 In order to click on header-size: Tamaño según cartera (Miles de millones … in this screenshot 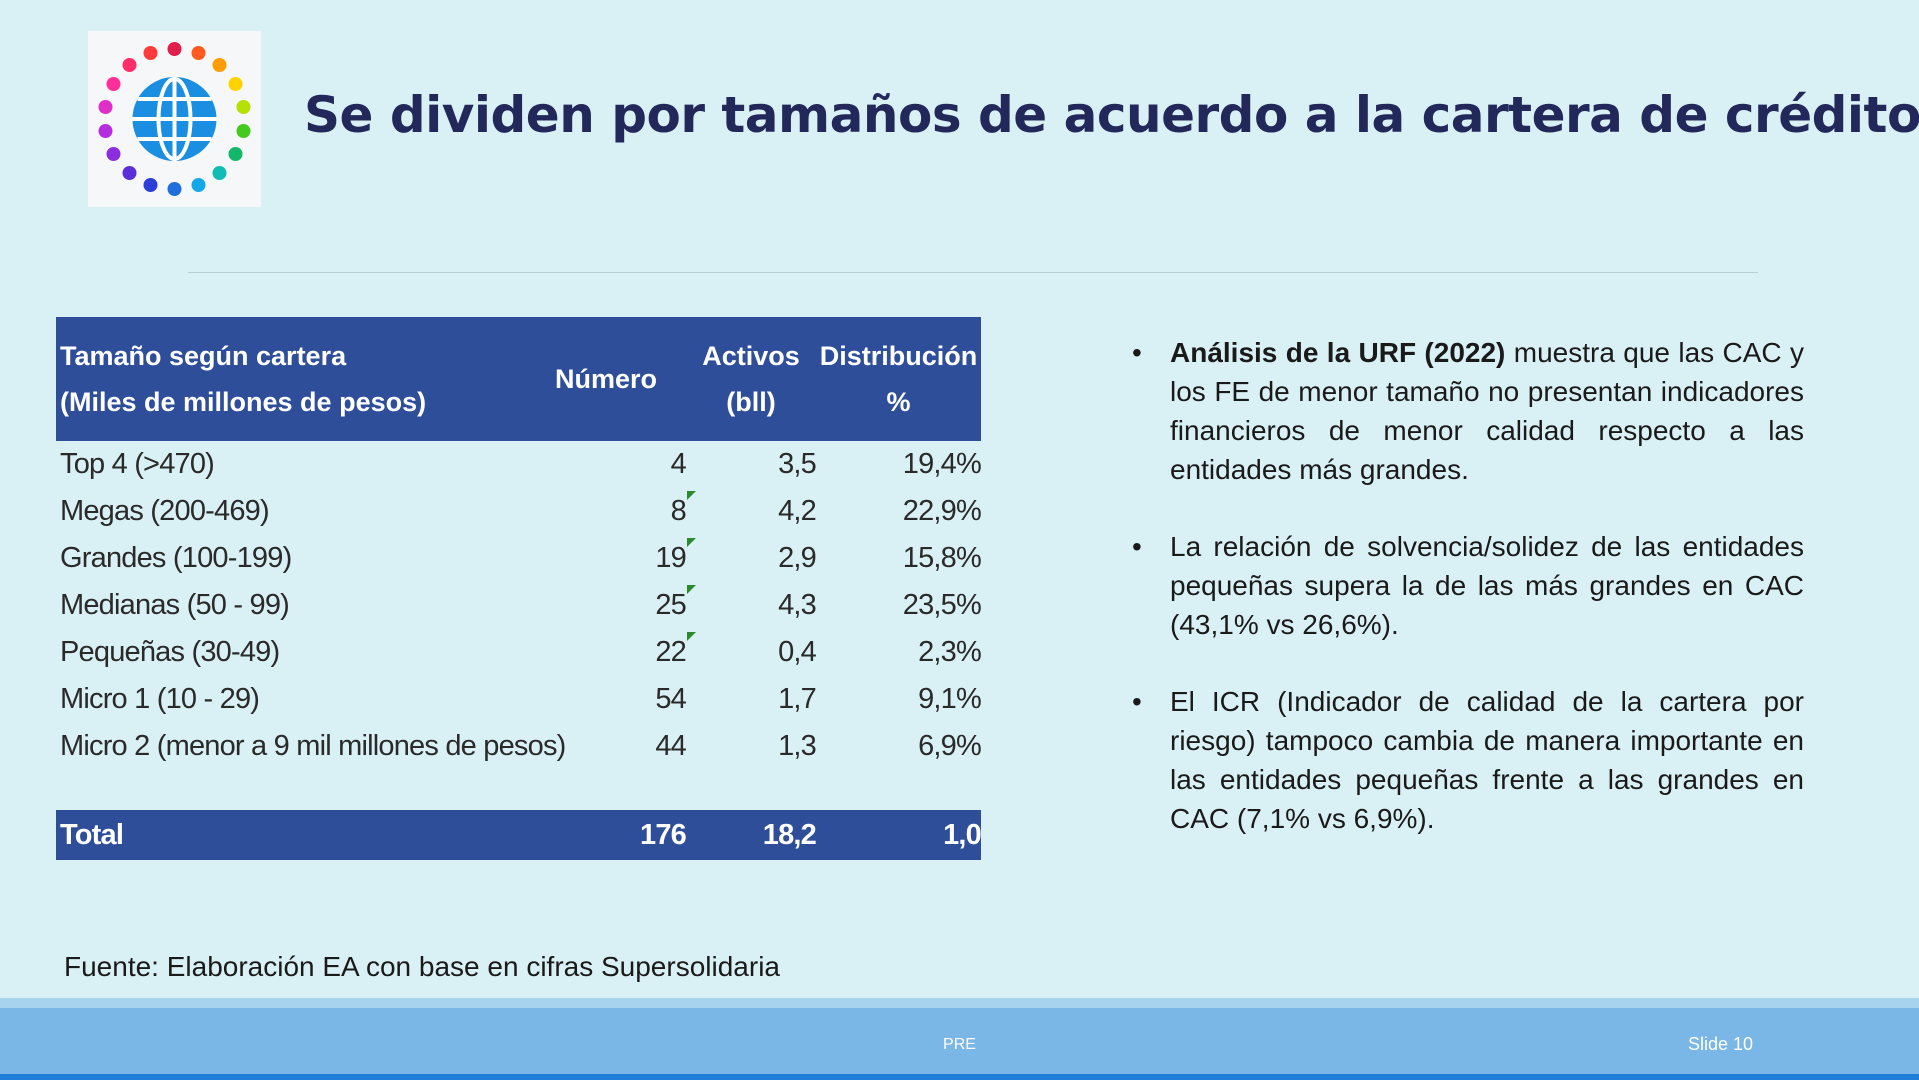, I will do `click(291, 379)`.